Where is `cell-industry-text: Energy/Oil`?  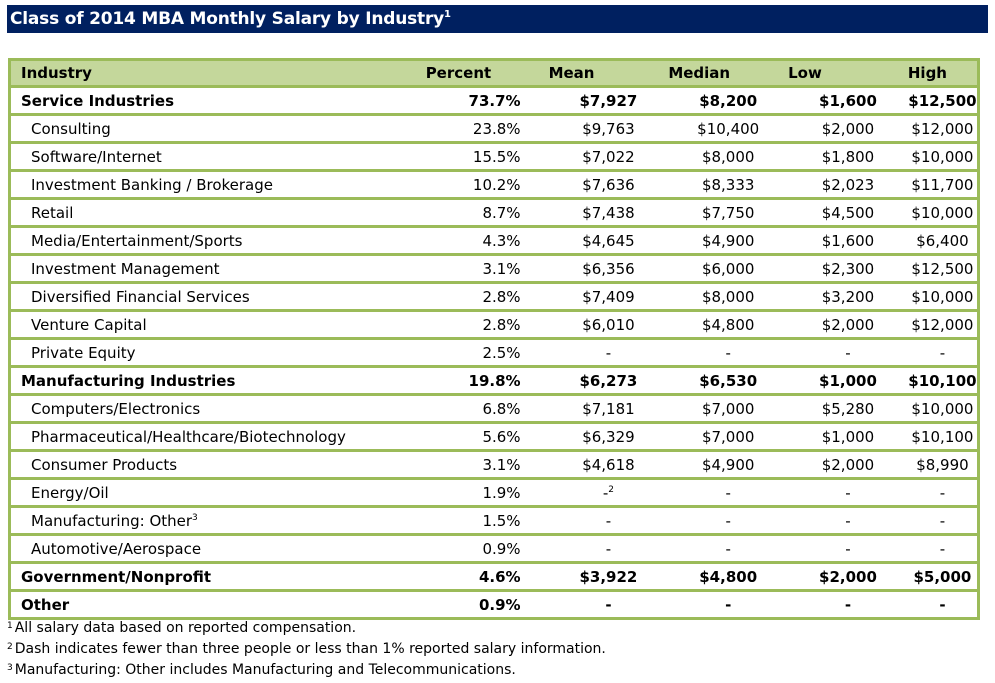
cell-industry-text: Energy/Oil is located at coordinates (70, 492).